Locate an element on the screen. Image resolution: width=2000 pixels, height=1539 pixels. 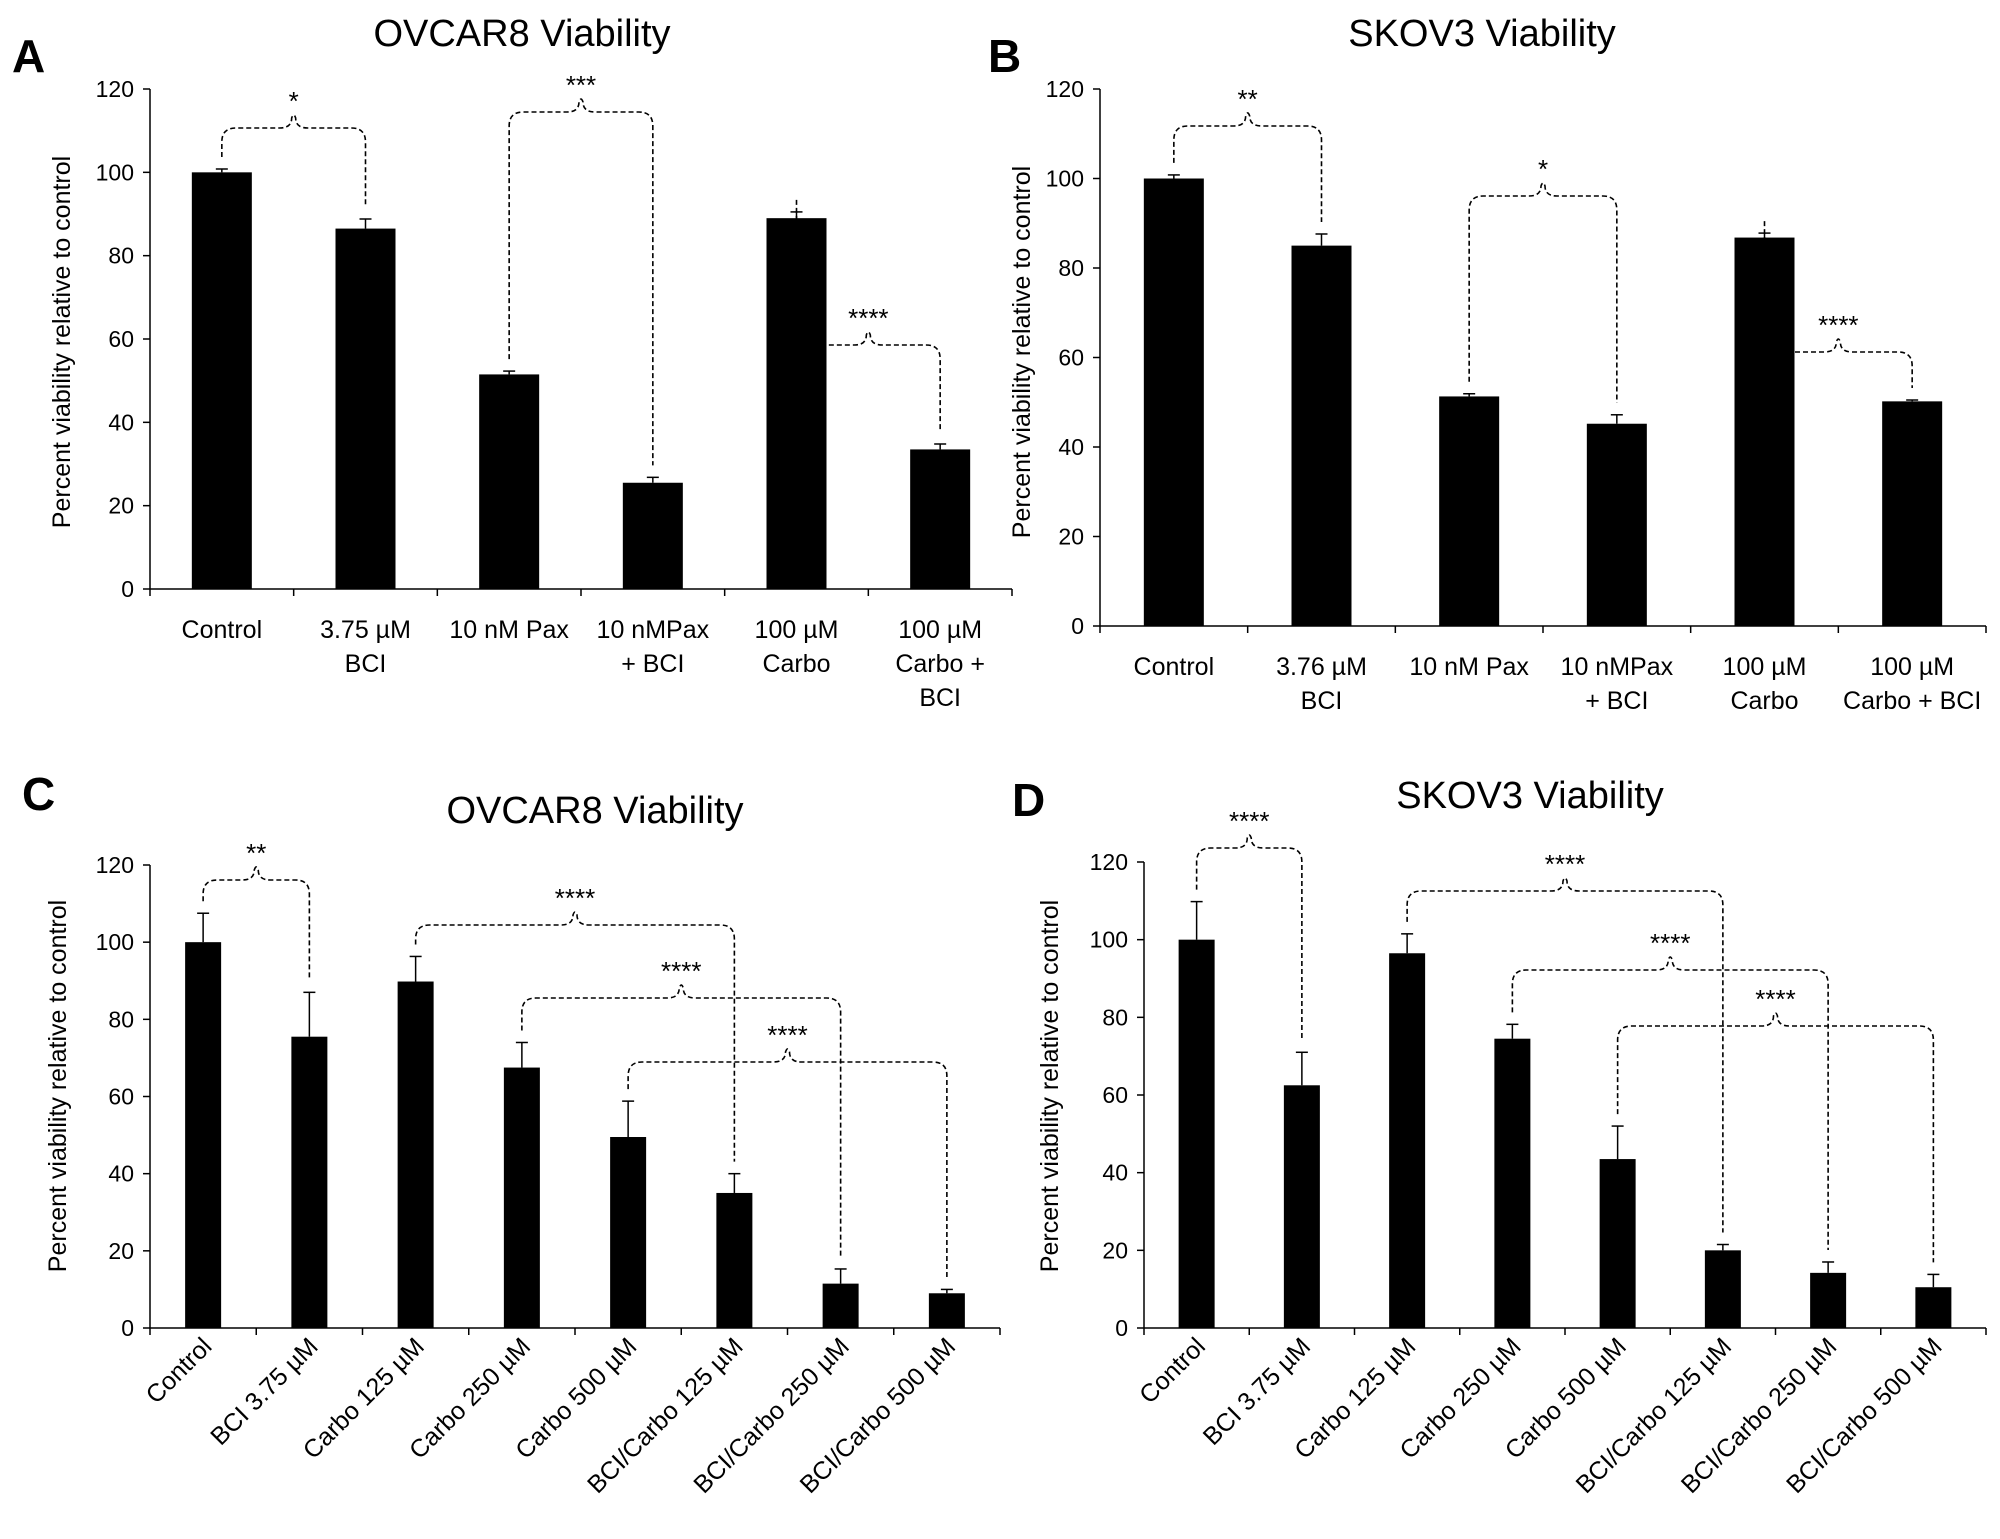
x-category-label: 3.75 µM BCI is located at coordinates (365, 647).